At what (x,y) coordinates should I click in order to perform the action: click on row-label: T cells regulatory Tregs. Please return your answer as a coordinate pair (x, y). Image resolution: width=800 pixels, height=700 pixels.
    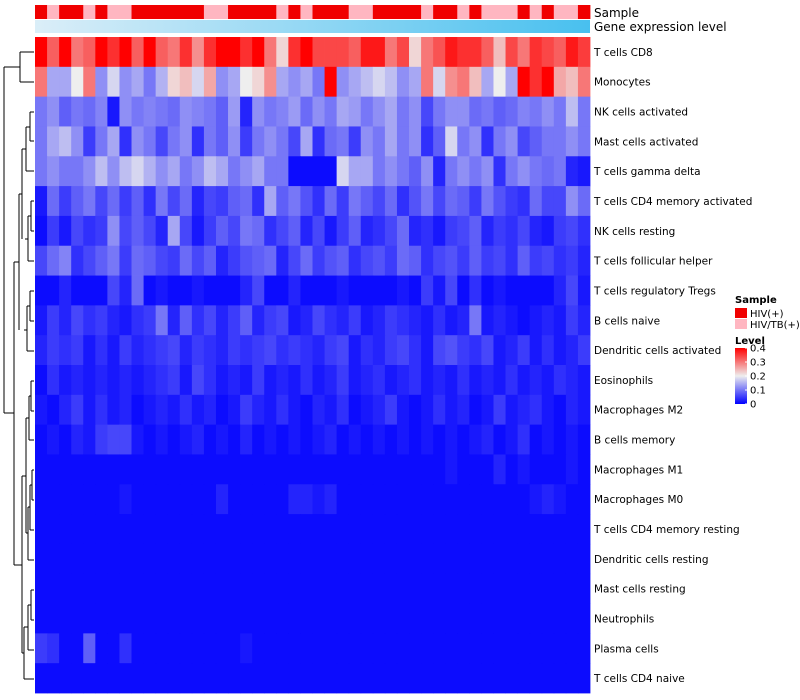
    Looking at the image, I should click on (654, 292).